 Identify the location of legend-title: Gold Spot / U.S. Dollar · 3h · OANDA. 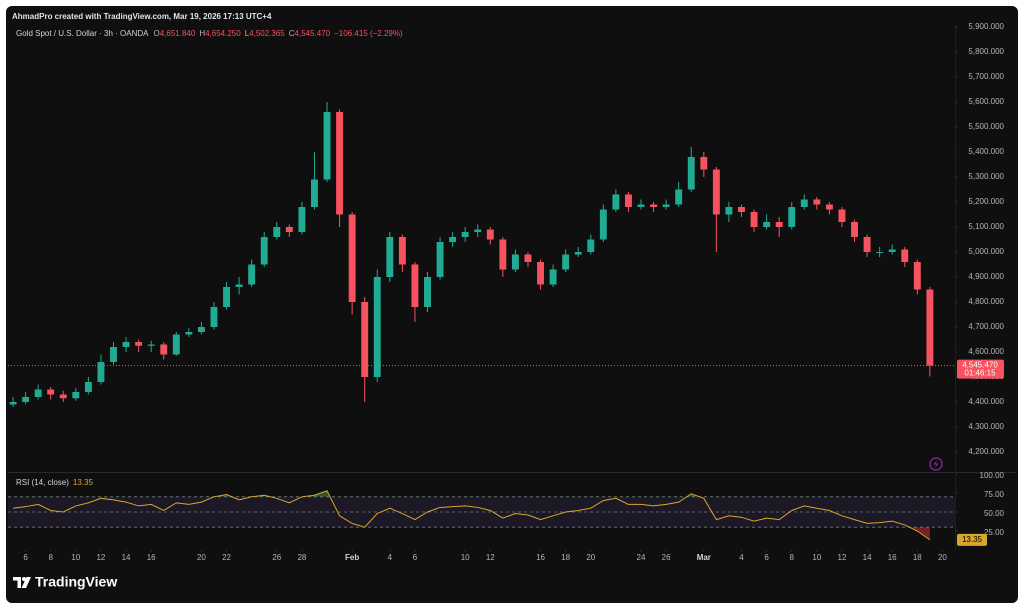
(82, 33).